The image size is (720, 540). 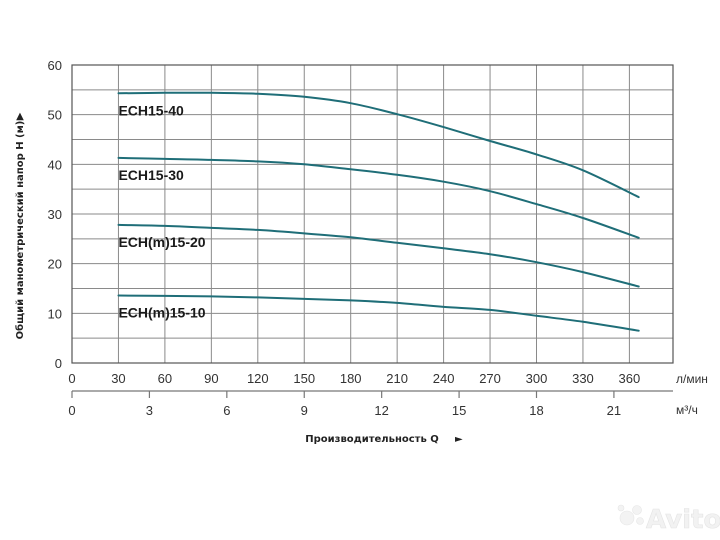 What do you see at coordinates (459, 439) in the screenshot?
I see `arrow-right-icon: ►` at bounding box center [459, 439].